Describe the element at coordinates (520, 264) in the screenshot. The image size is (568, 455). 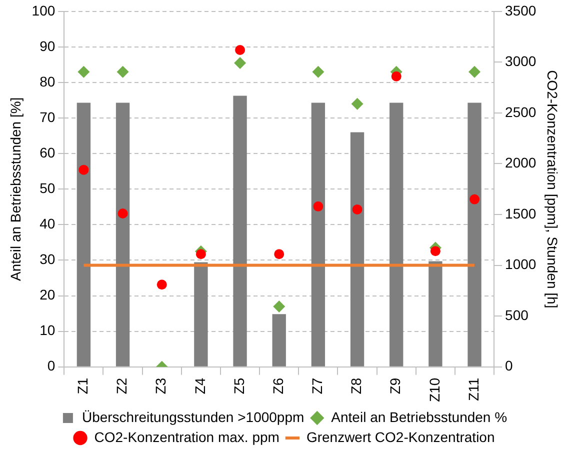
I see `y2-tick-label: 1000` at that location.